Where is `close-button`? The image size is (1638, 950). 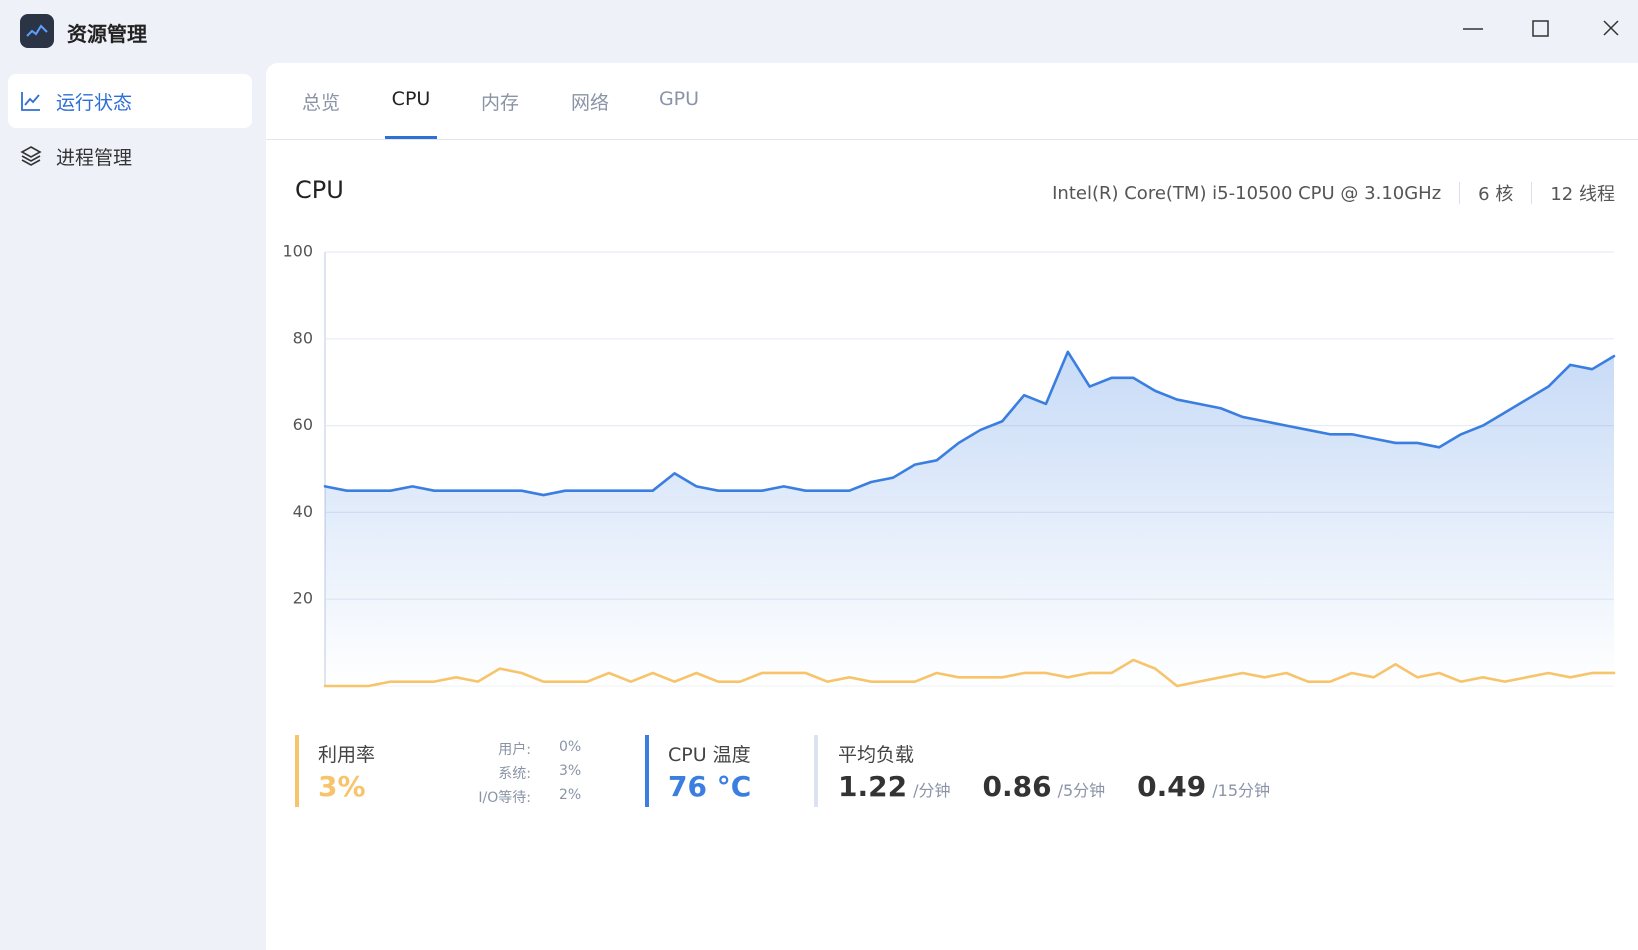
close-button is located at coordinates (1611, 28).